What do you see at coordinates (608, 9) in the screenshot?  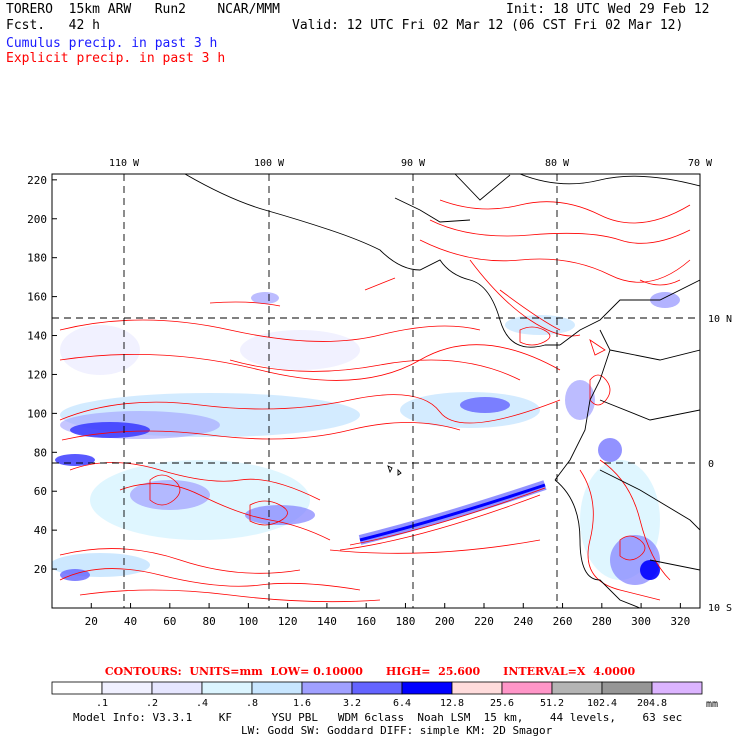 I see `init-time: Init: 18 UTC Wed 29 Feb 12` at bounding box center [608, 9].